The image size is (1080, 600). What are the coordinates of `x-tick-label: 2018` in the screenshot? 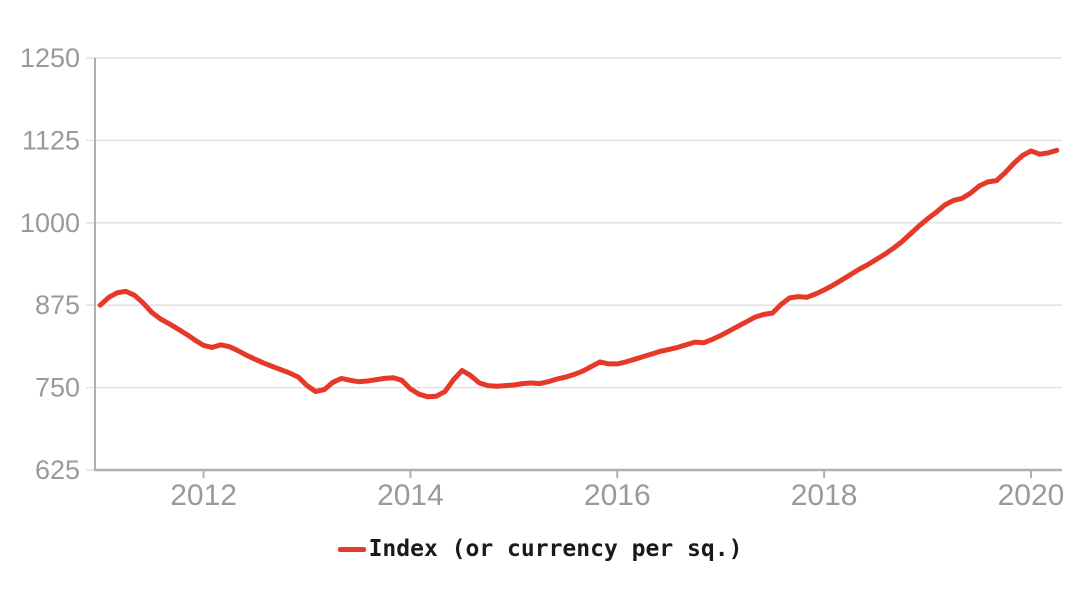 It's located at (824, 495).